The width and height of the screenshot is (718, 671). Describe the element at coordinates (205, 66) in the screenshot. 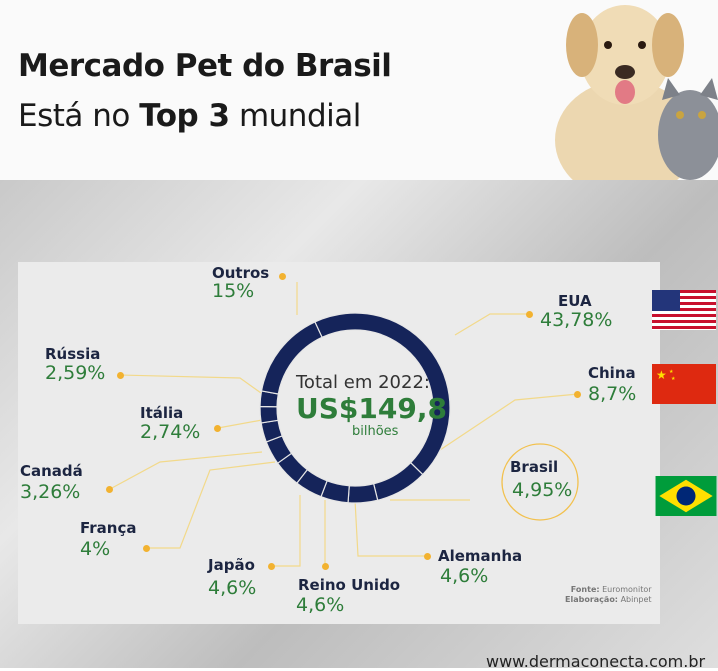

I see `page-title: Mercado Pet do Brasil` at that location.